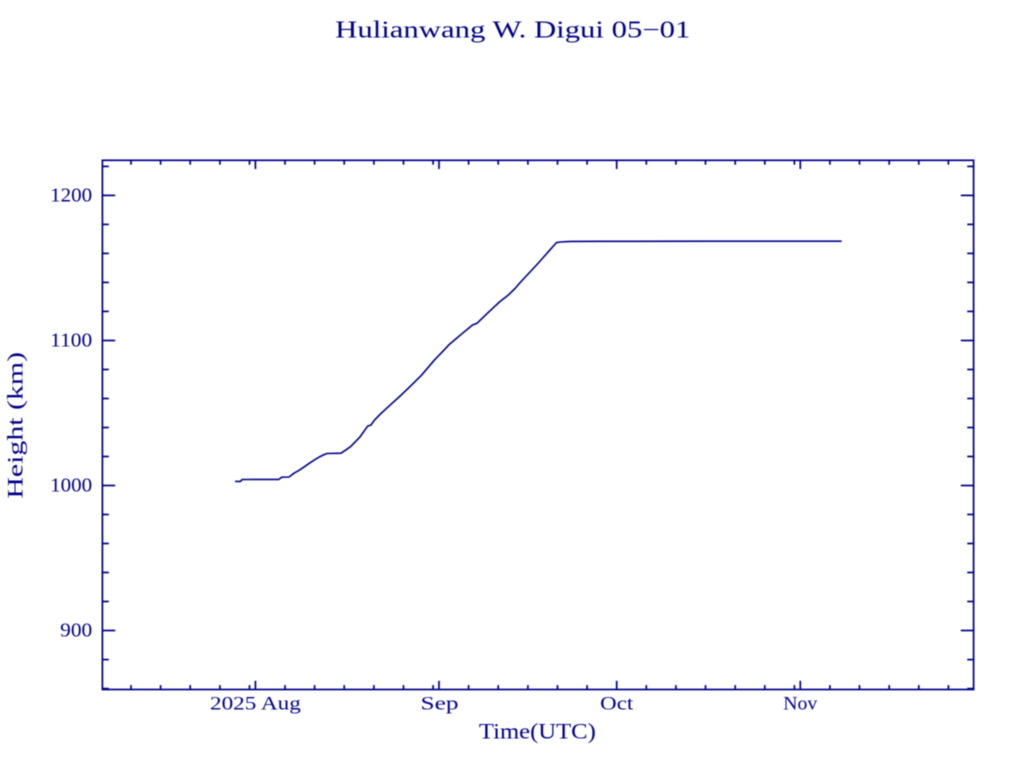 This screenshot has width=1024, height=773. What do you see at coordinates (71, 341) in the screenshot?
I see `svg-text: 1100` at bounding box center [71, 341].